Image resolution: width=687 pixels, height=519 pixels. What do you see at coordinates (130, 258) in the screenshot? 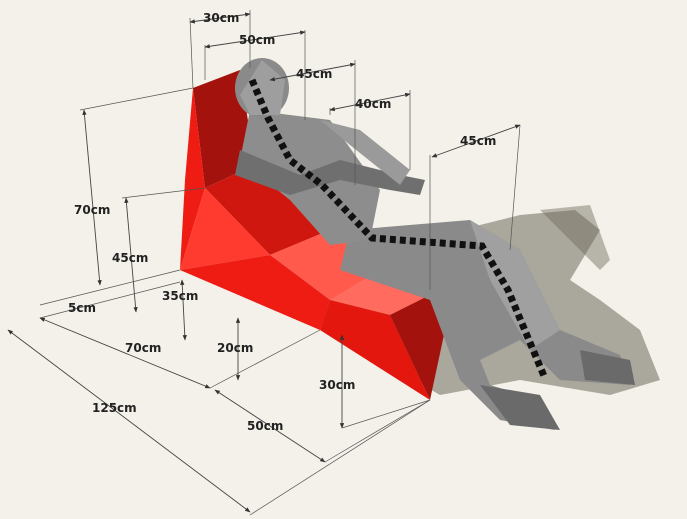
I see `dim-label-left-45: 45cm` at bounding box center [130, 258].